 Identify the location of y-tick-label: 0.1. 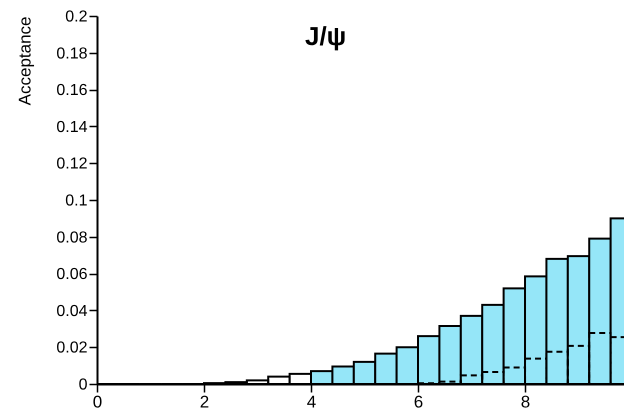
(76, 201).